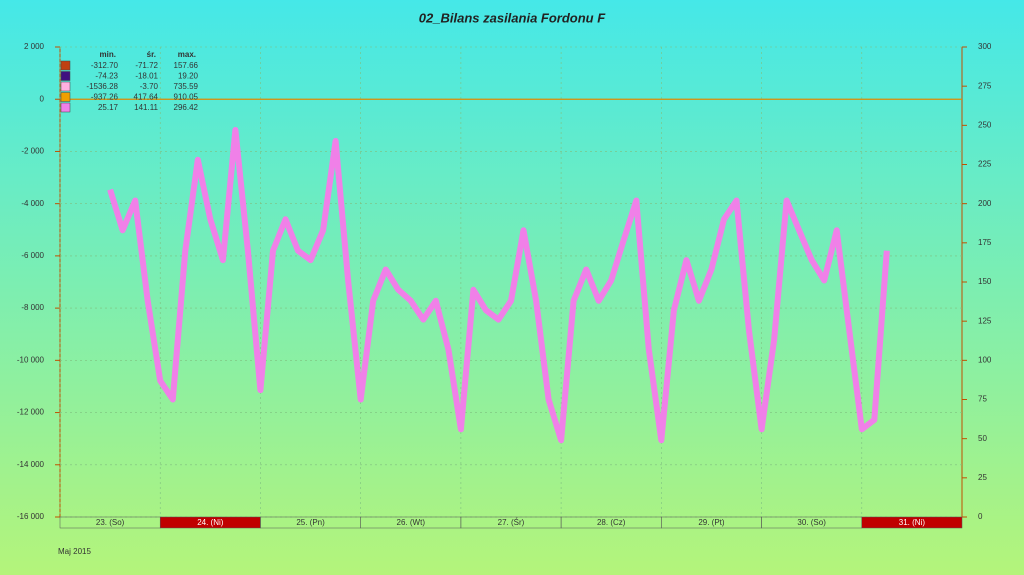  I want to click on stats-cell: 296.42, so click(186, 107).